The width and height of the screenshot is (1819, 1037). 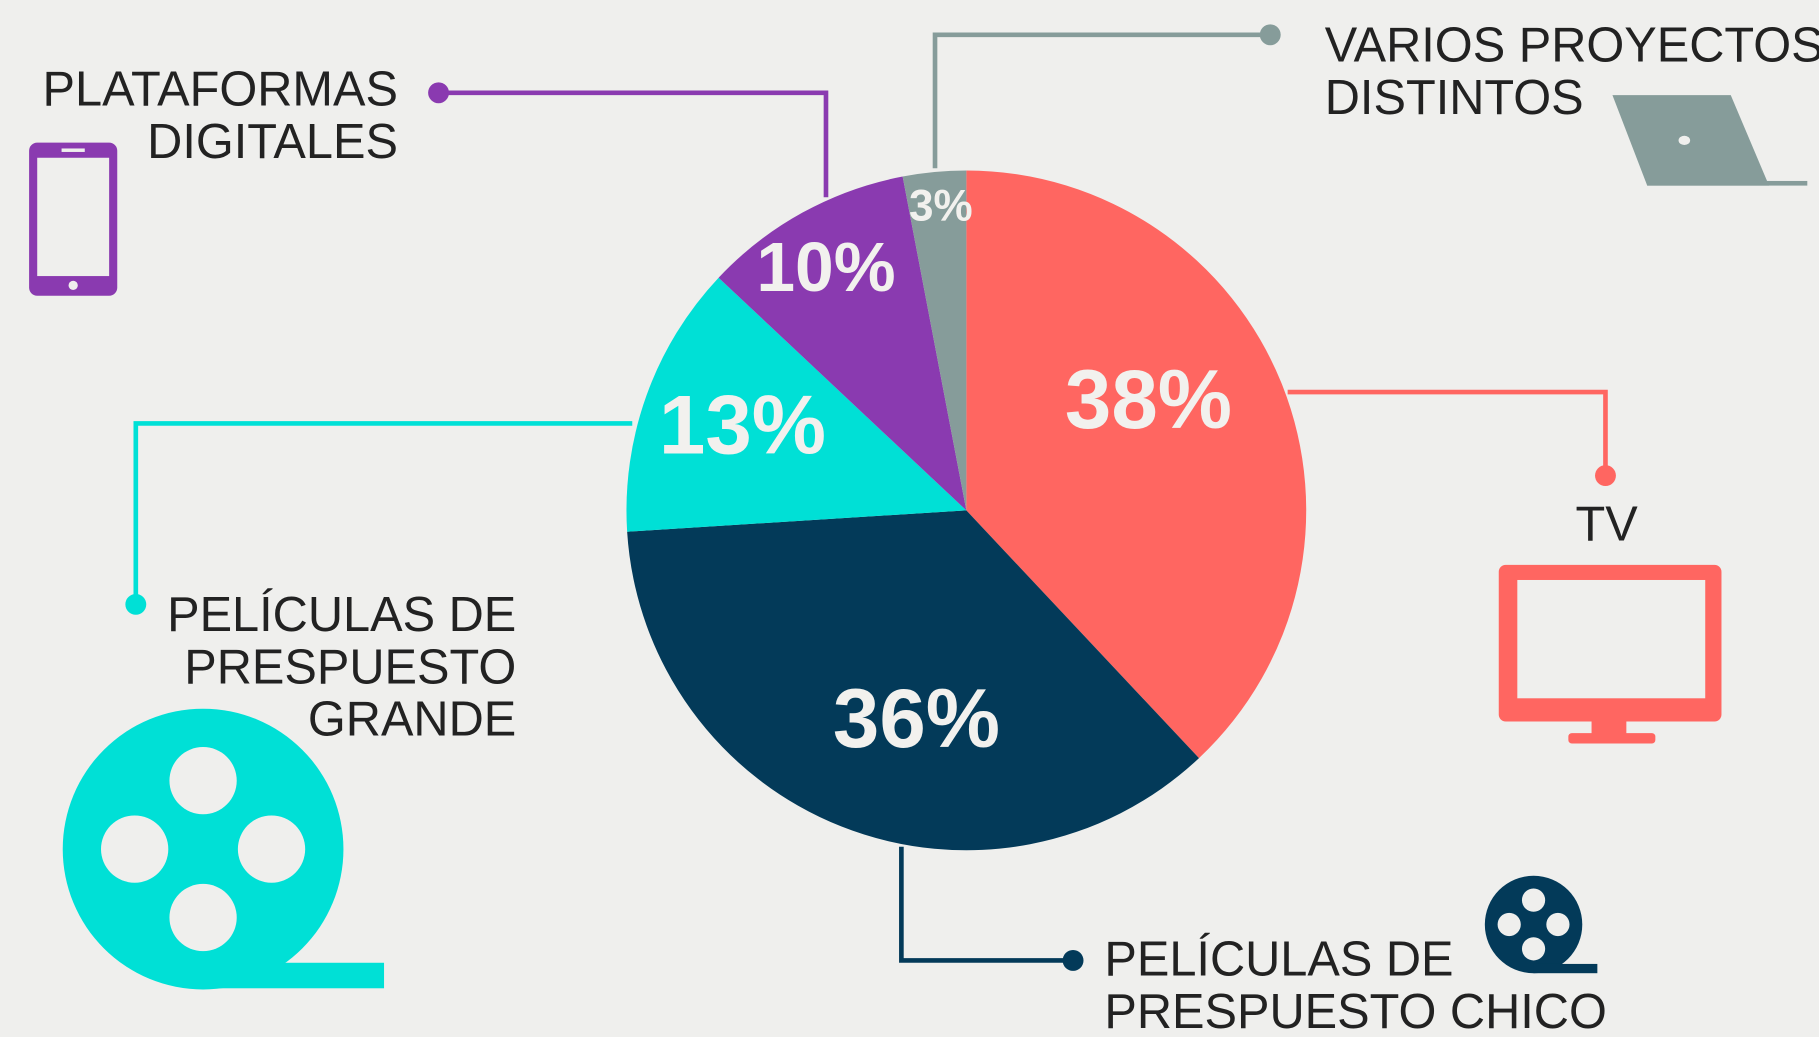 What do you see at coordinates (916, 718) in the screenshot?
I see `value-label: 36%` at bounding box center [916, 718].